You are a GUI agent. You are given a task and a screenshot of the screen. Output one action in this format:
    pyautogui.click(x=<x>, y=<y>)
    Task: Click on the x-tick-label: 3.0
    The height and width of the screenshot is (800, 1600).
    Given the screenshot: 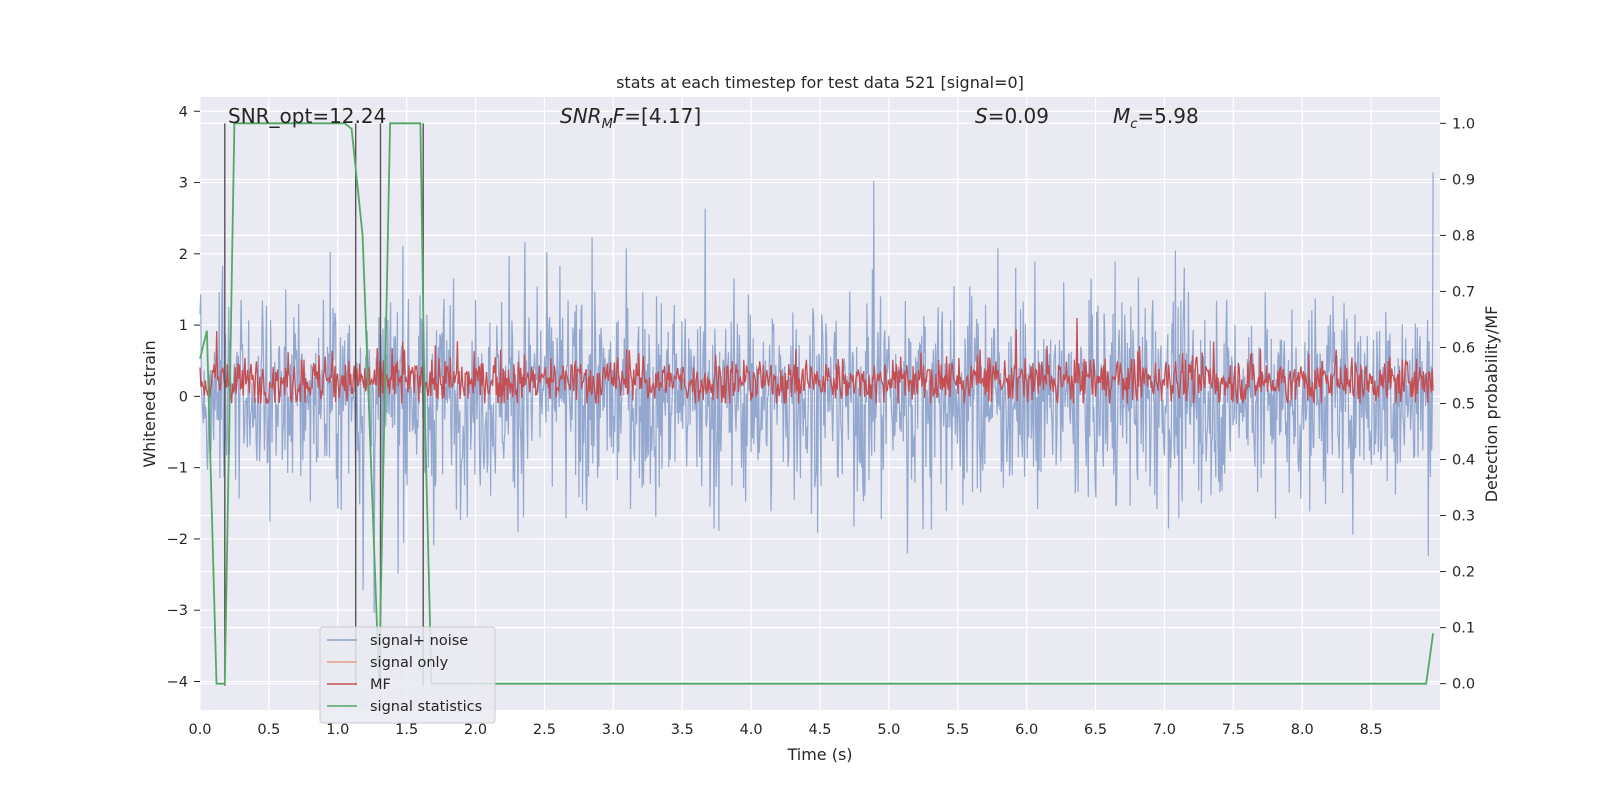 What is the action you would take?
    pyautogui.click(x=613, y=730)
    